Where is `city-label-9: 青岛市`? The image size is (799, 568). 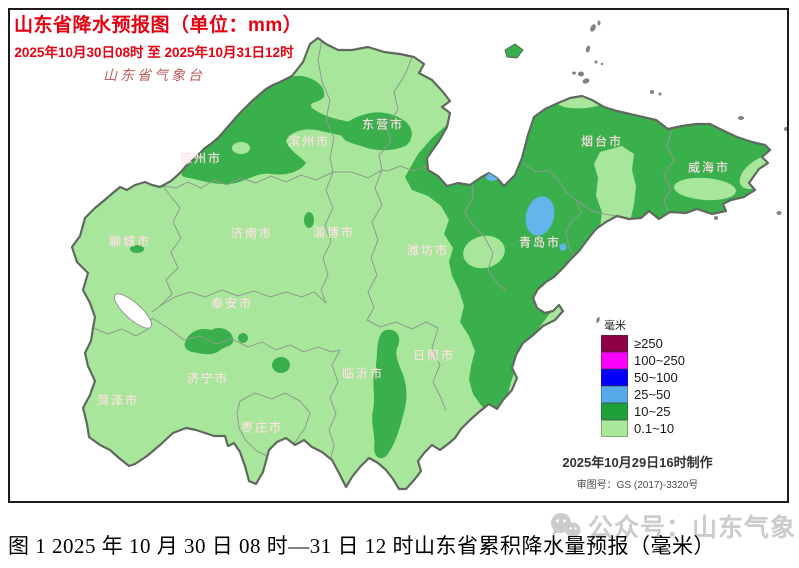 city-label-9: 青岛市 is located at coordinates (540, 242).